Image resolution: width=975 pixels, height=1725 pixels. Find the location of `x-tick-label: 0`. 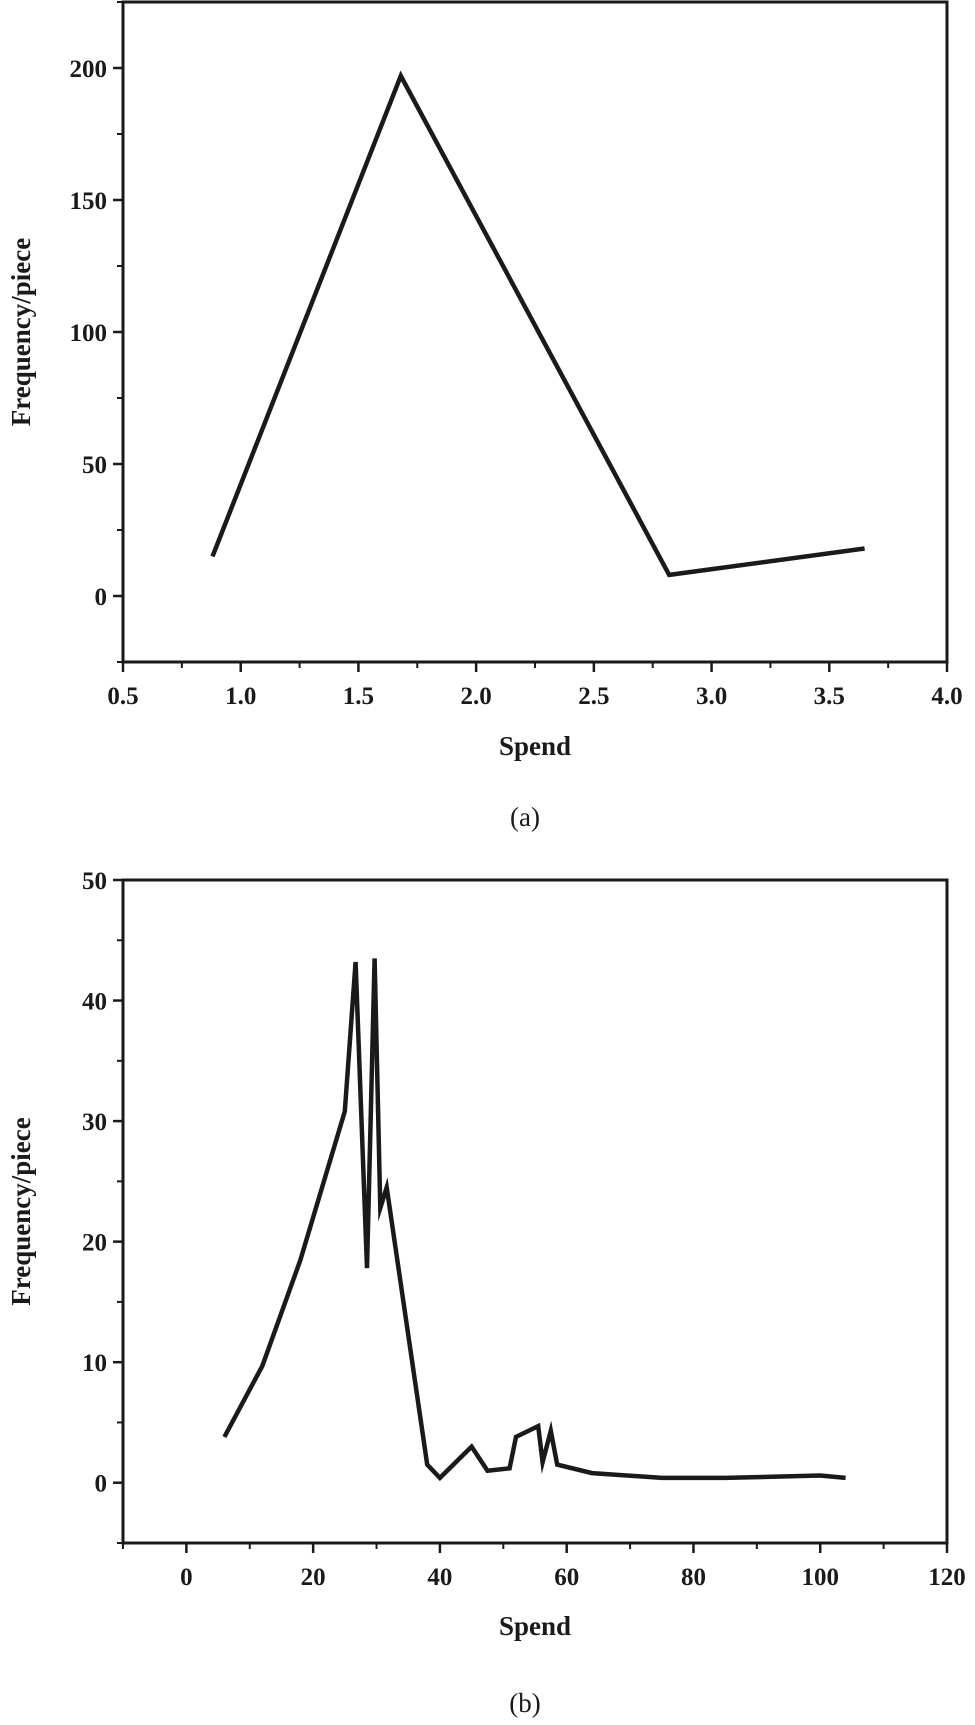

x-tick-label: 0 is located at coordinates (186, 1577).